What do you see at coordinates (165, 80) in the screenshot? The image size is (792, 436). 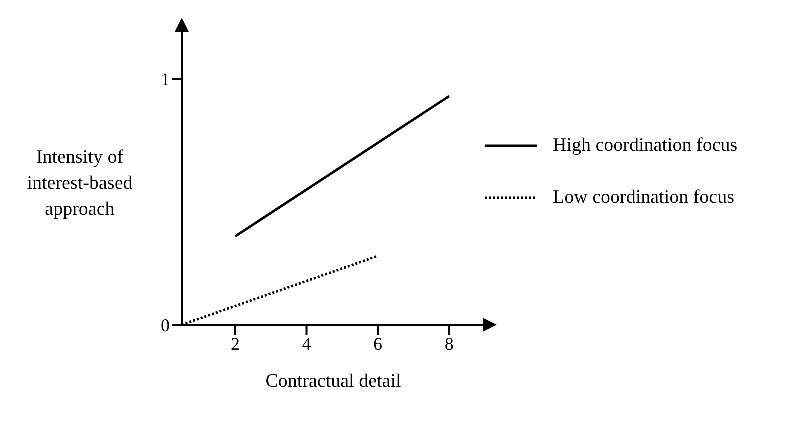 I see `y-tick-label: 1` at bounding box center [165, 80].